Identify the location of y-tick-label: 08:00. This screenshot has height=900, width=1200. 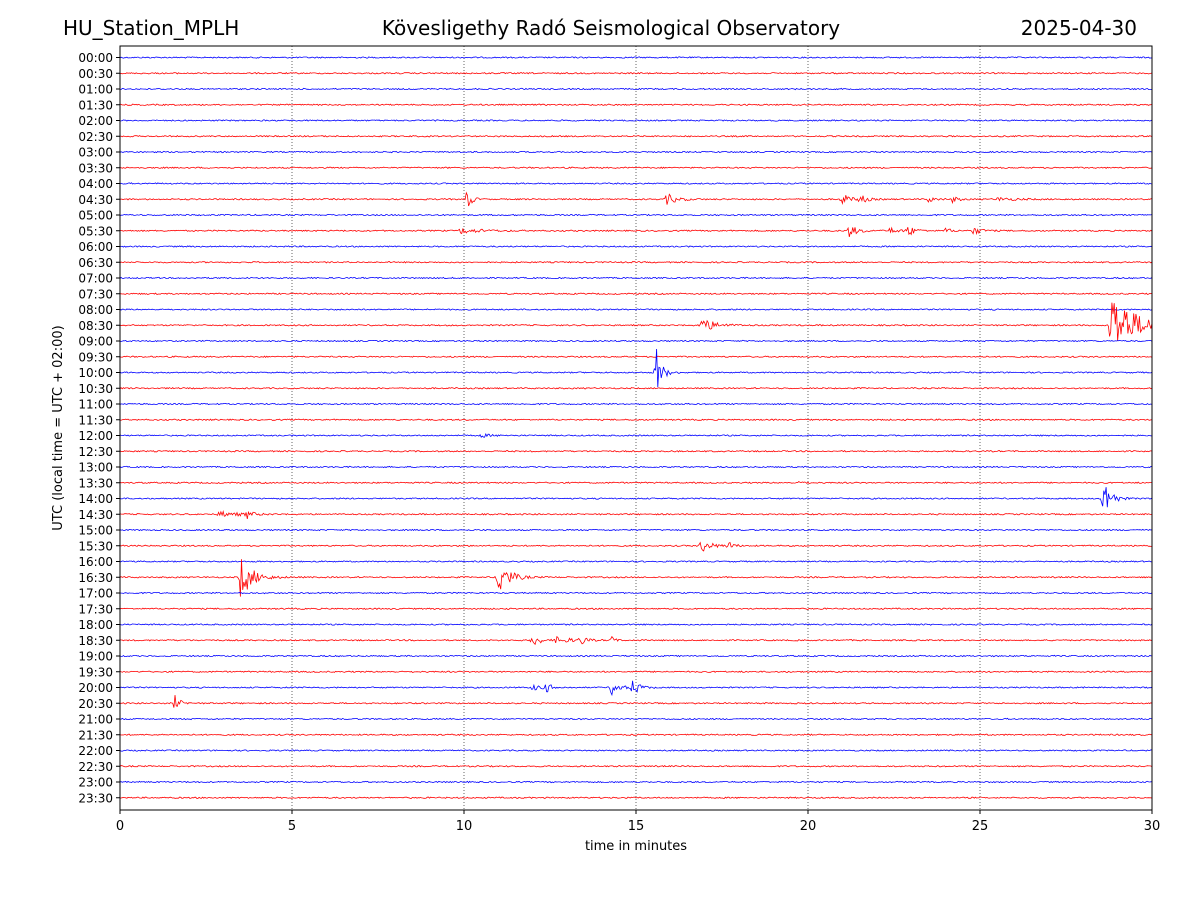
(95, 310).